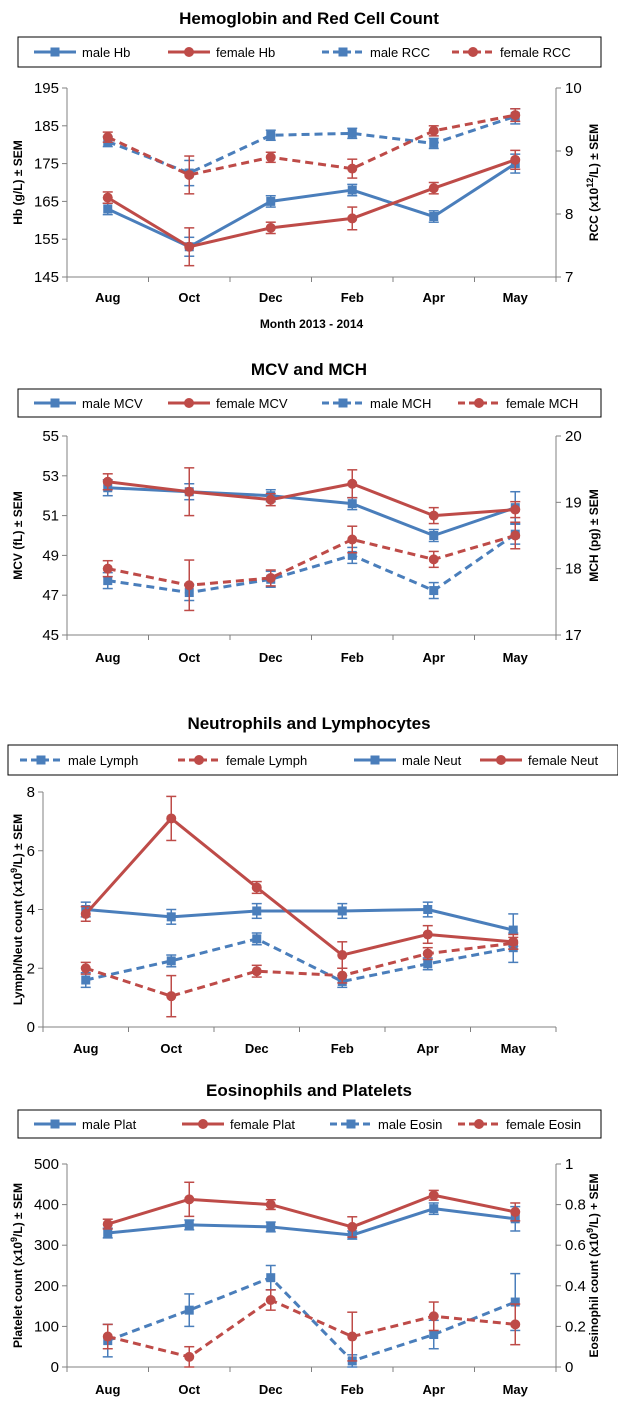 The width and height of the screenshot is (618, 1427). Describe the element at coordinates (309, 1090) in the screenshot. I see `chart-title: Eosinophils and Platelets` at that location.